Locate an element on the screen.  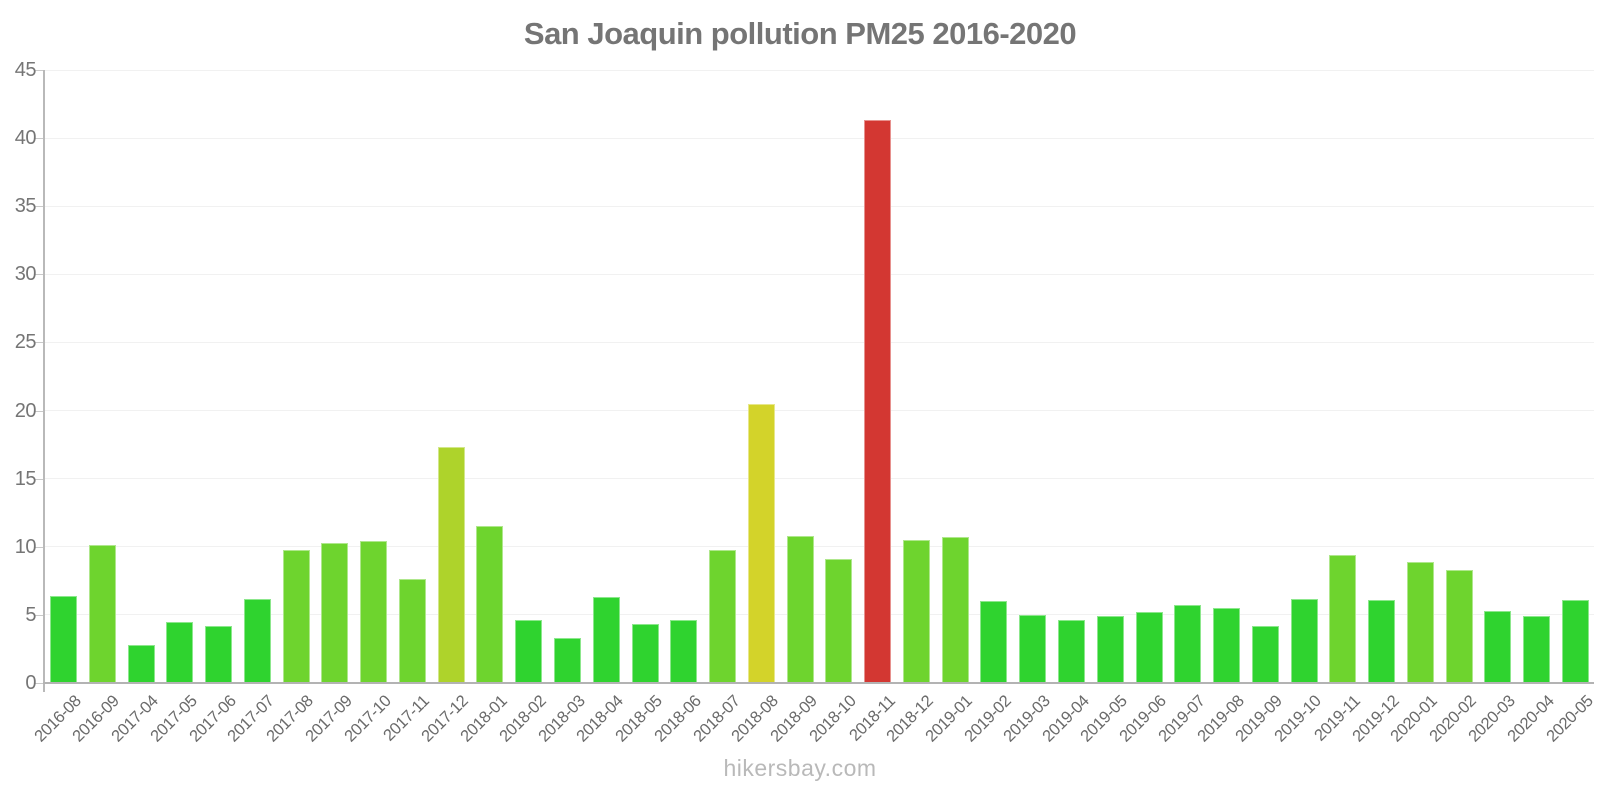
y-tick-label: 20 is located at coordinates (25, 410).